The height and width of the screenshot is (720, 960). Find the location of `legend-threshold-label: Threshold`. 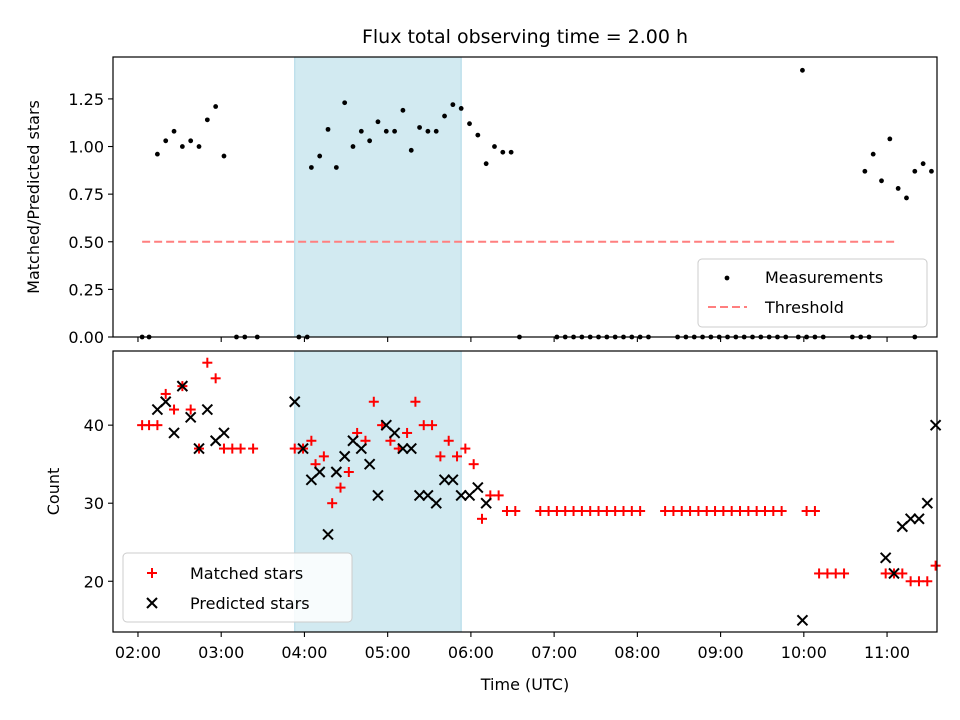

legend-threshold-label: Threshold is located at coordinates (804, 307).